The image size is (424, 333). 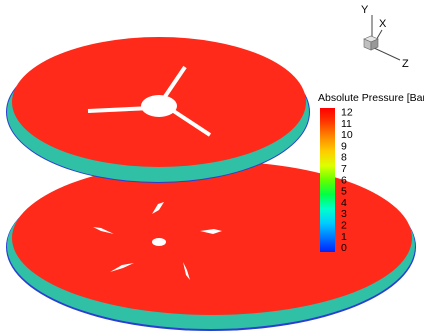 I want to click on legend-tick-label: 2, so click(x=344, y=226).